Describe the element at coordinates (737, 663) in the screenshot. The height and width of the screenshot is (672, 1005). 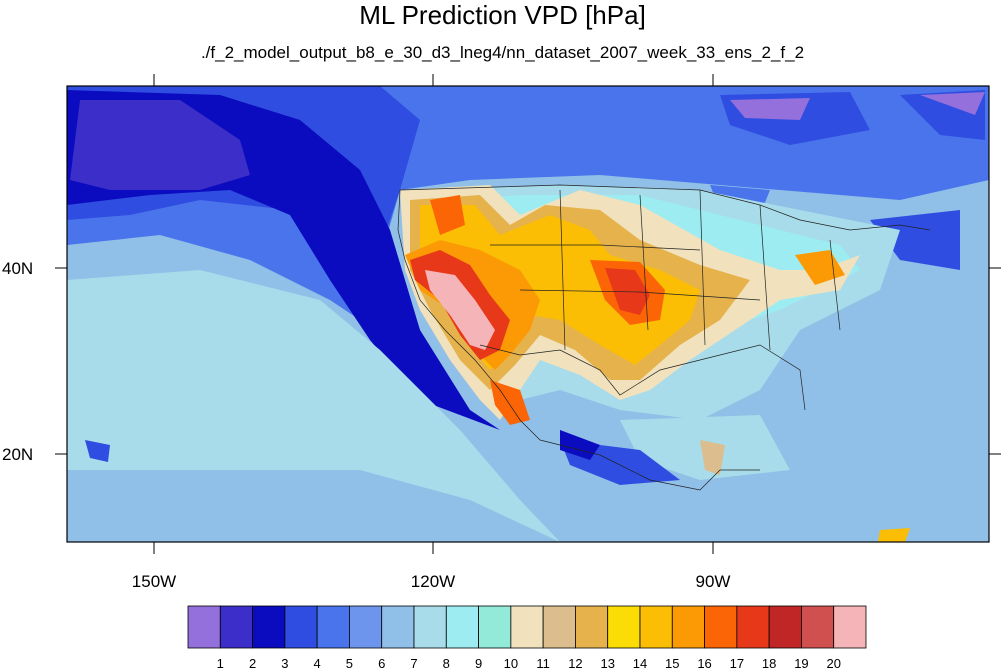
I see `colorbar-label: 17` at that location.